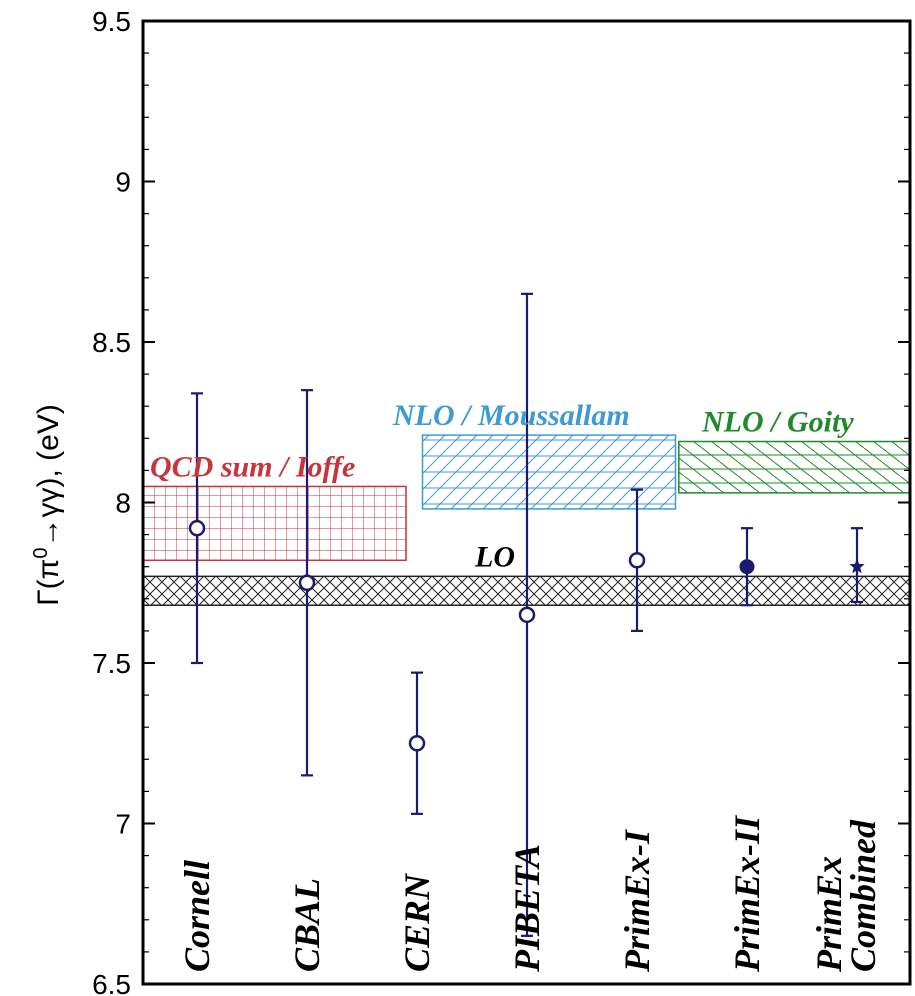  I want to click on category-label-cornell: Cornell, so click(197, 916).